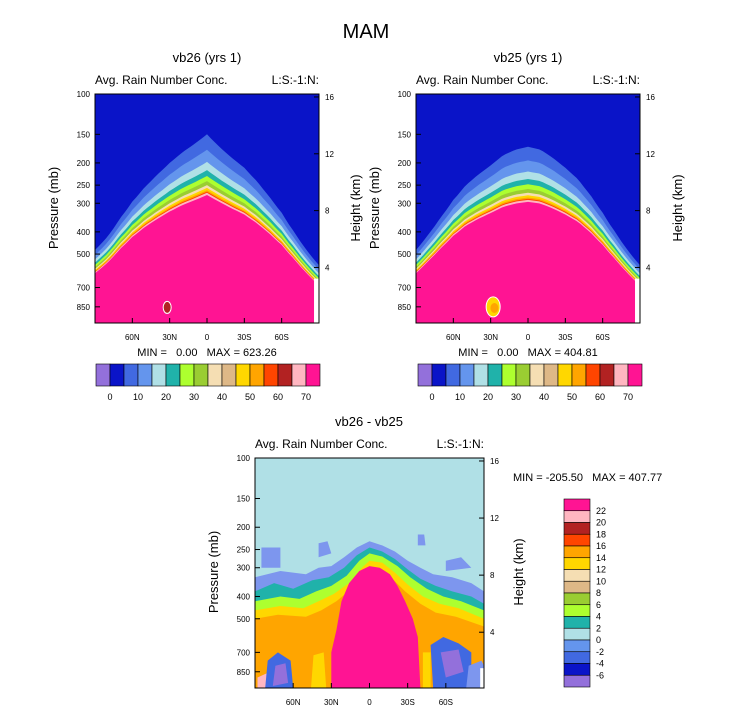  I want to click on diff-band, so click(426, 670).